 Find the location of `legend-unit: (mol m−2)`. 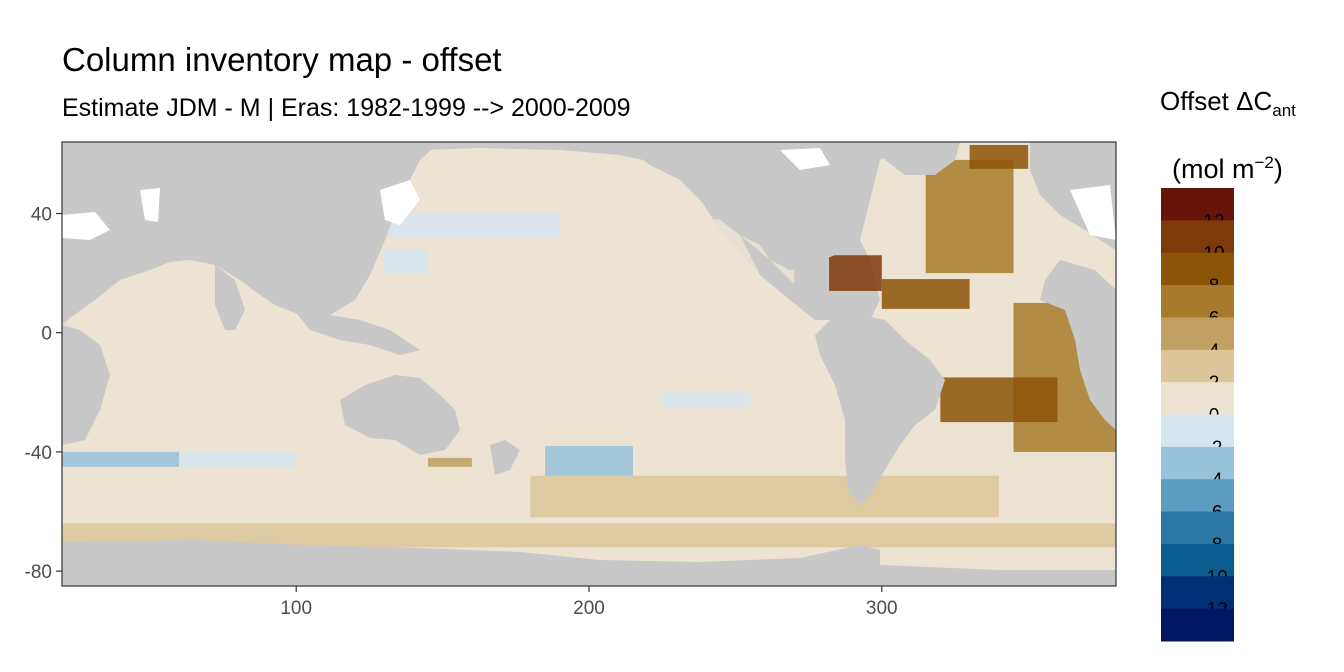

legend-unit: (mol m−2) is located at coordinates (1251, 166).